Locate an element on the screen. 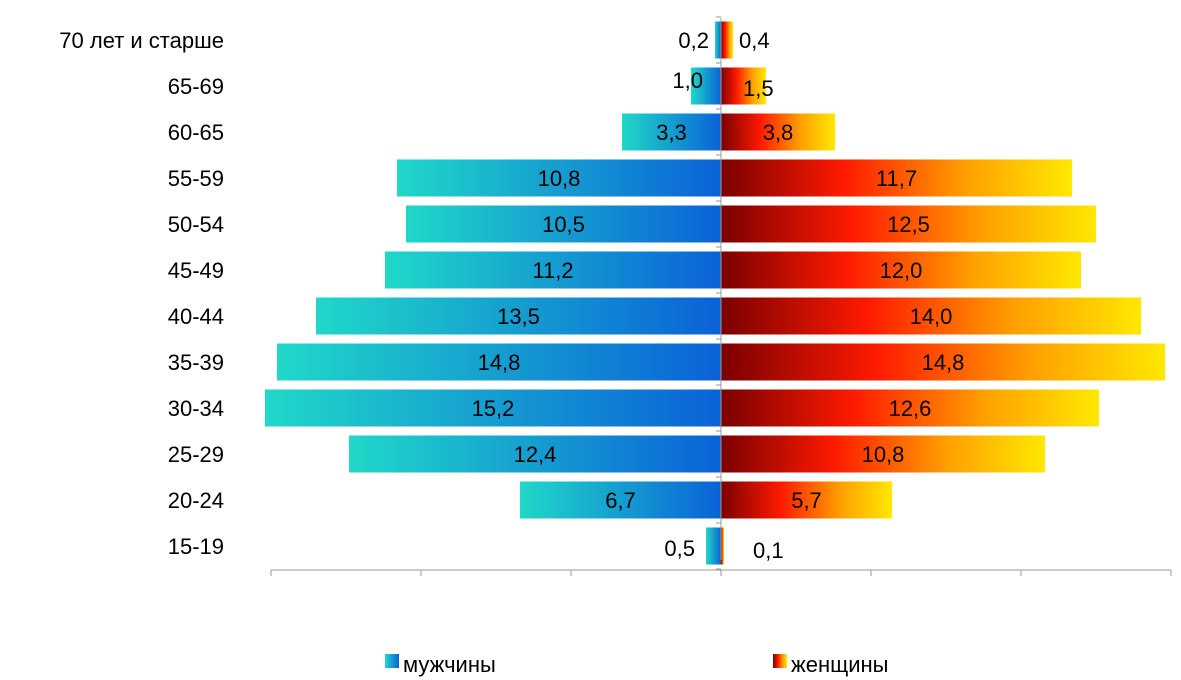 The width and height of the screenshot is (1181, 680). legend-label: мужчины is located at coordinates (449, 664).